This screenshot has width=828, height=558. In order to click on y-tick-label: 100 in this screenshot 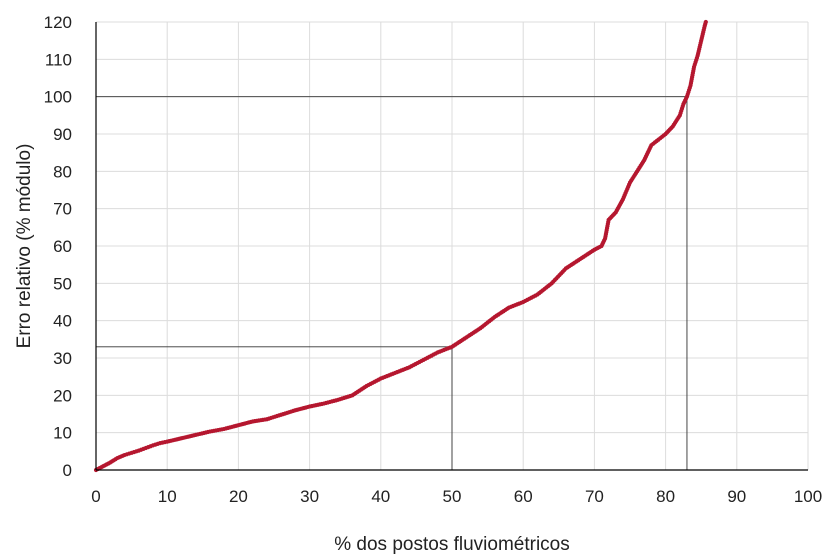, I will do `click(58, 97)`.